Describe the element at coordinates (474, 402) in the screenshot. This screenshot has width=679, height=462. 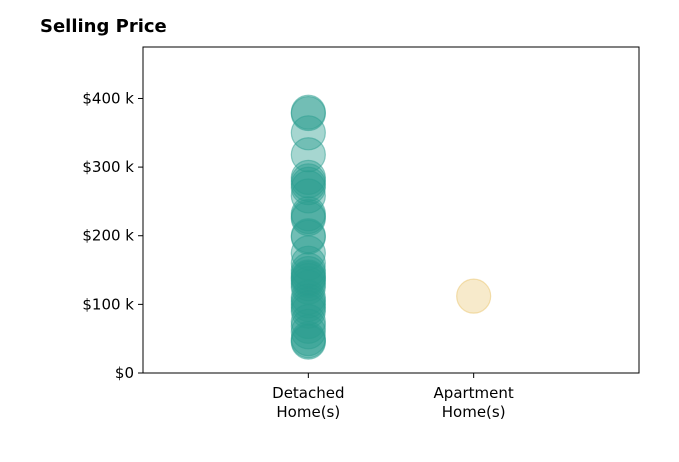
I see `x-tick-label: Apartment Home(s)` at that location.